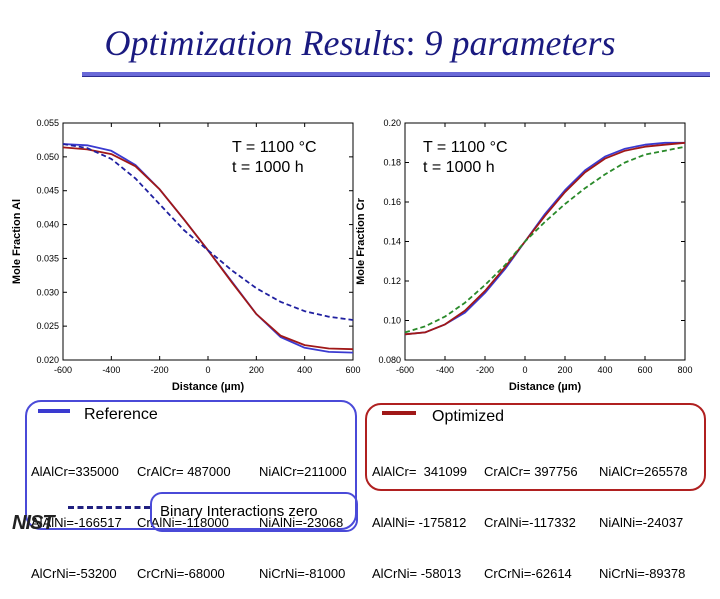  I want to click on param-value: CrAlNi=-117332, so click(530, 522).